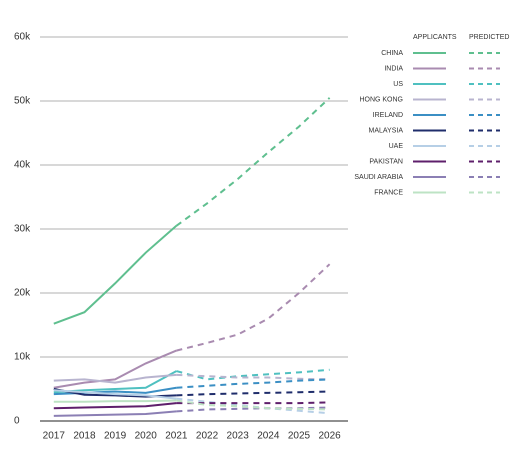  Describe the element at coordinates (393, 68) in the screenshot. I see `legend-label: INDIA` at that location.